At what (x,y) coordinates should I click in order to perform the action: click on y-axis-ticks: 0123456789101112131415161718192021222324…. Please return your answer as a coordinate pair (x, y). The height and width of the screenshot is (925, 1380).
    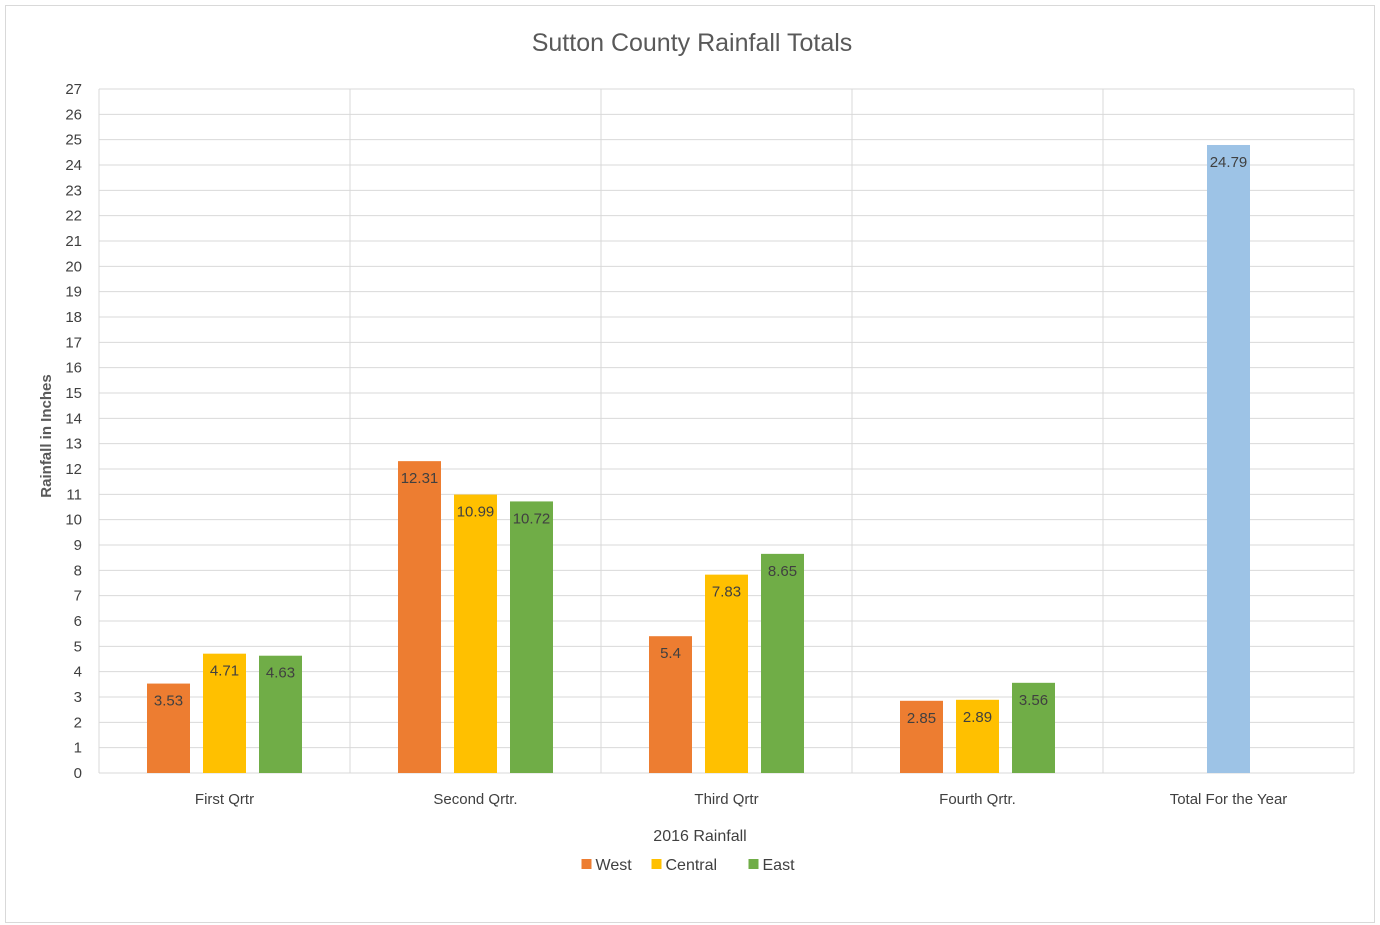
    Looking at the image, I should click on (73, 431).